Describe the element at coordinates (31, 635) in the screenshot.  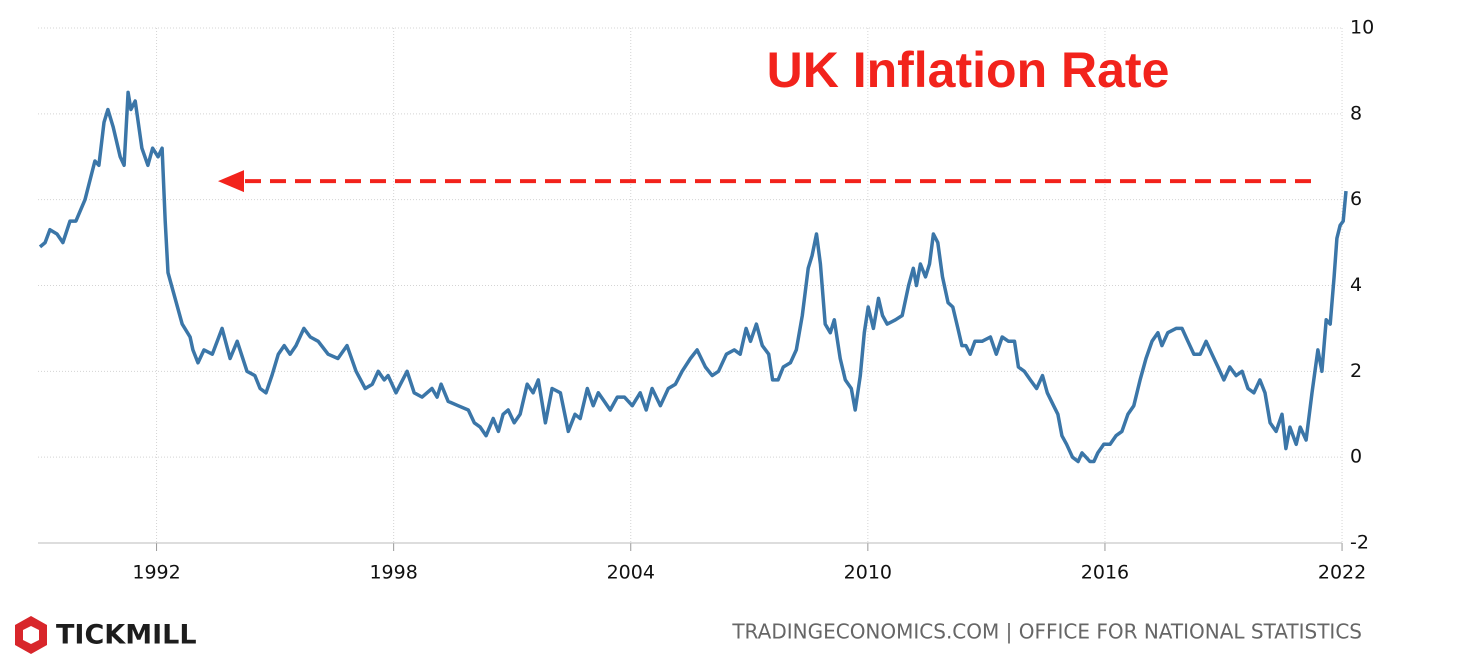
I see `logo-icon-inner` at that location.